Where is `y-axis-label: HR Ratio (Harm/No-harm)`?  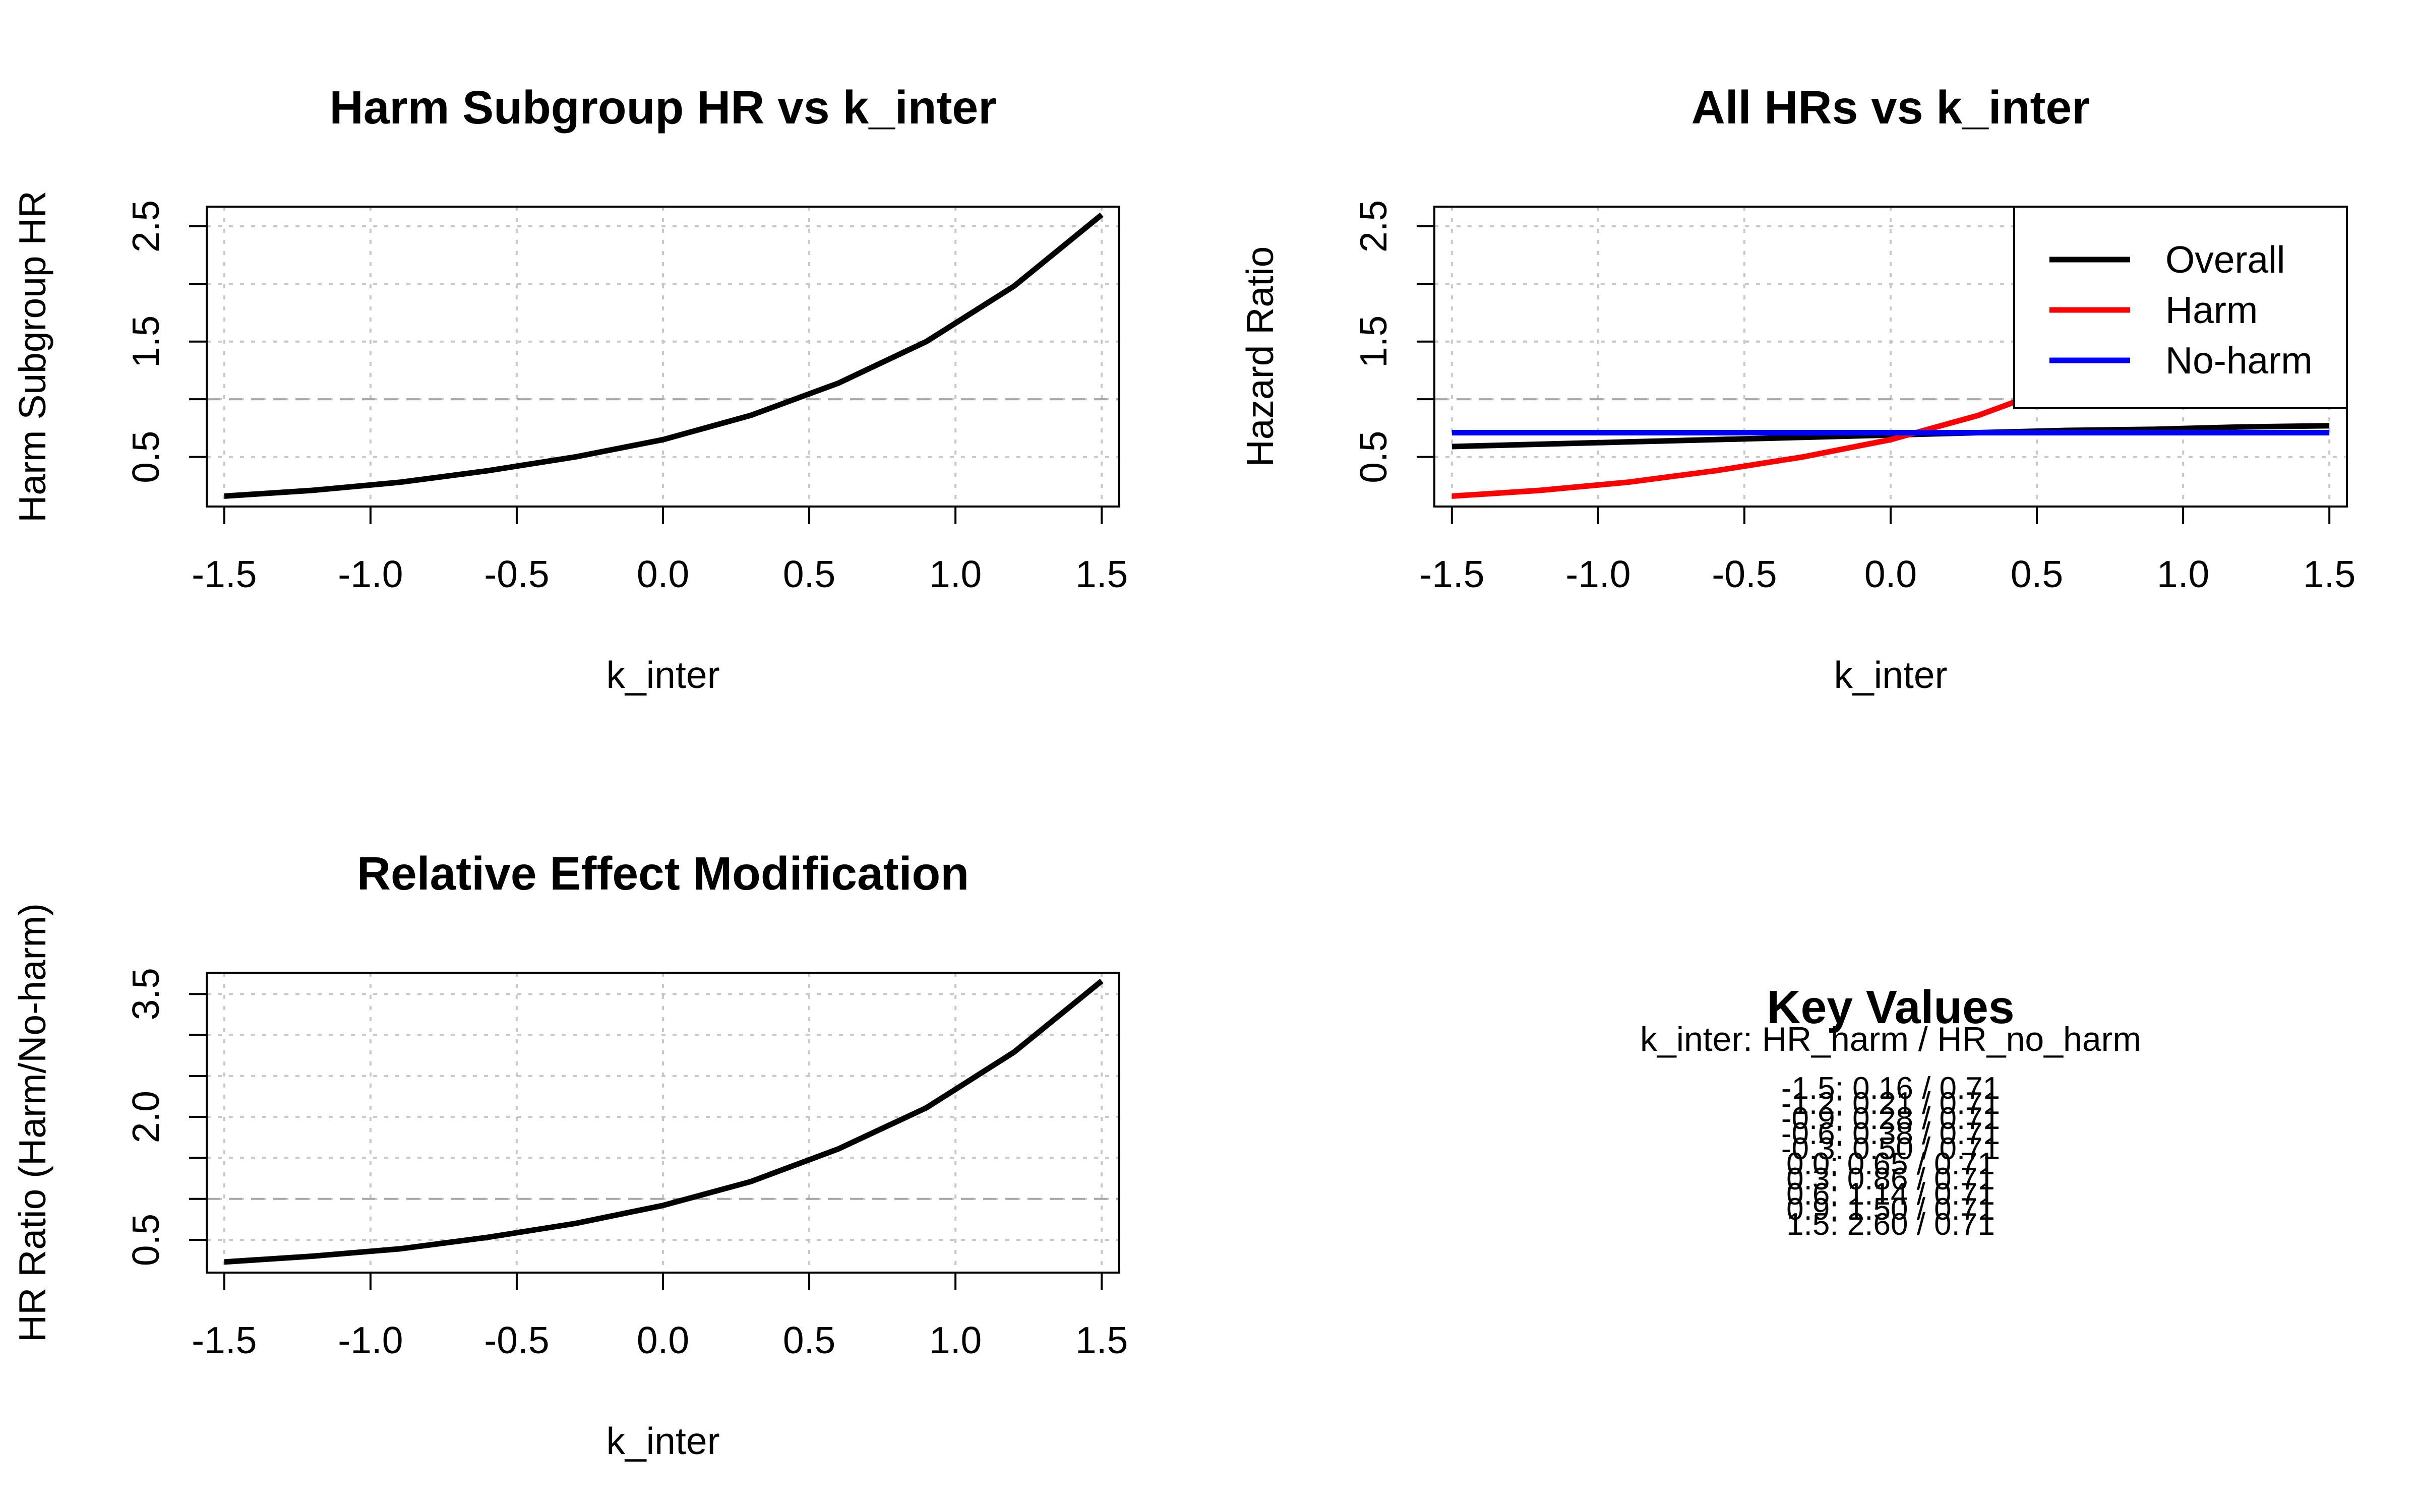 y-axis-label: HR Ratio (Harm/No-harm) is located at coordinates (32, 1122).